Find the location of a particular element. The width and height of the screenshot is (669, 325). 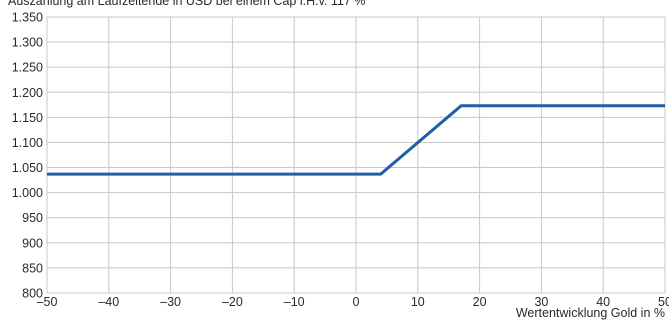

x-tick-label: 50 is located at coordinates (663, 302).